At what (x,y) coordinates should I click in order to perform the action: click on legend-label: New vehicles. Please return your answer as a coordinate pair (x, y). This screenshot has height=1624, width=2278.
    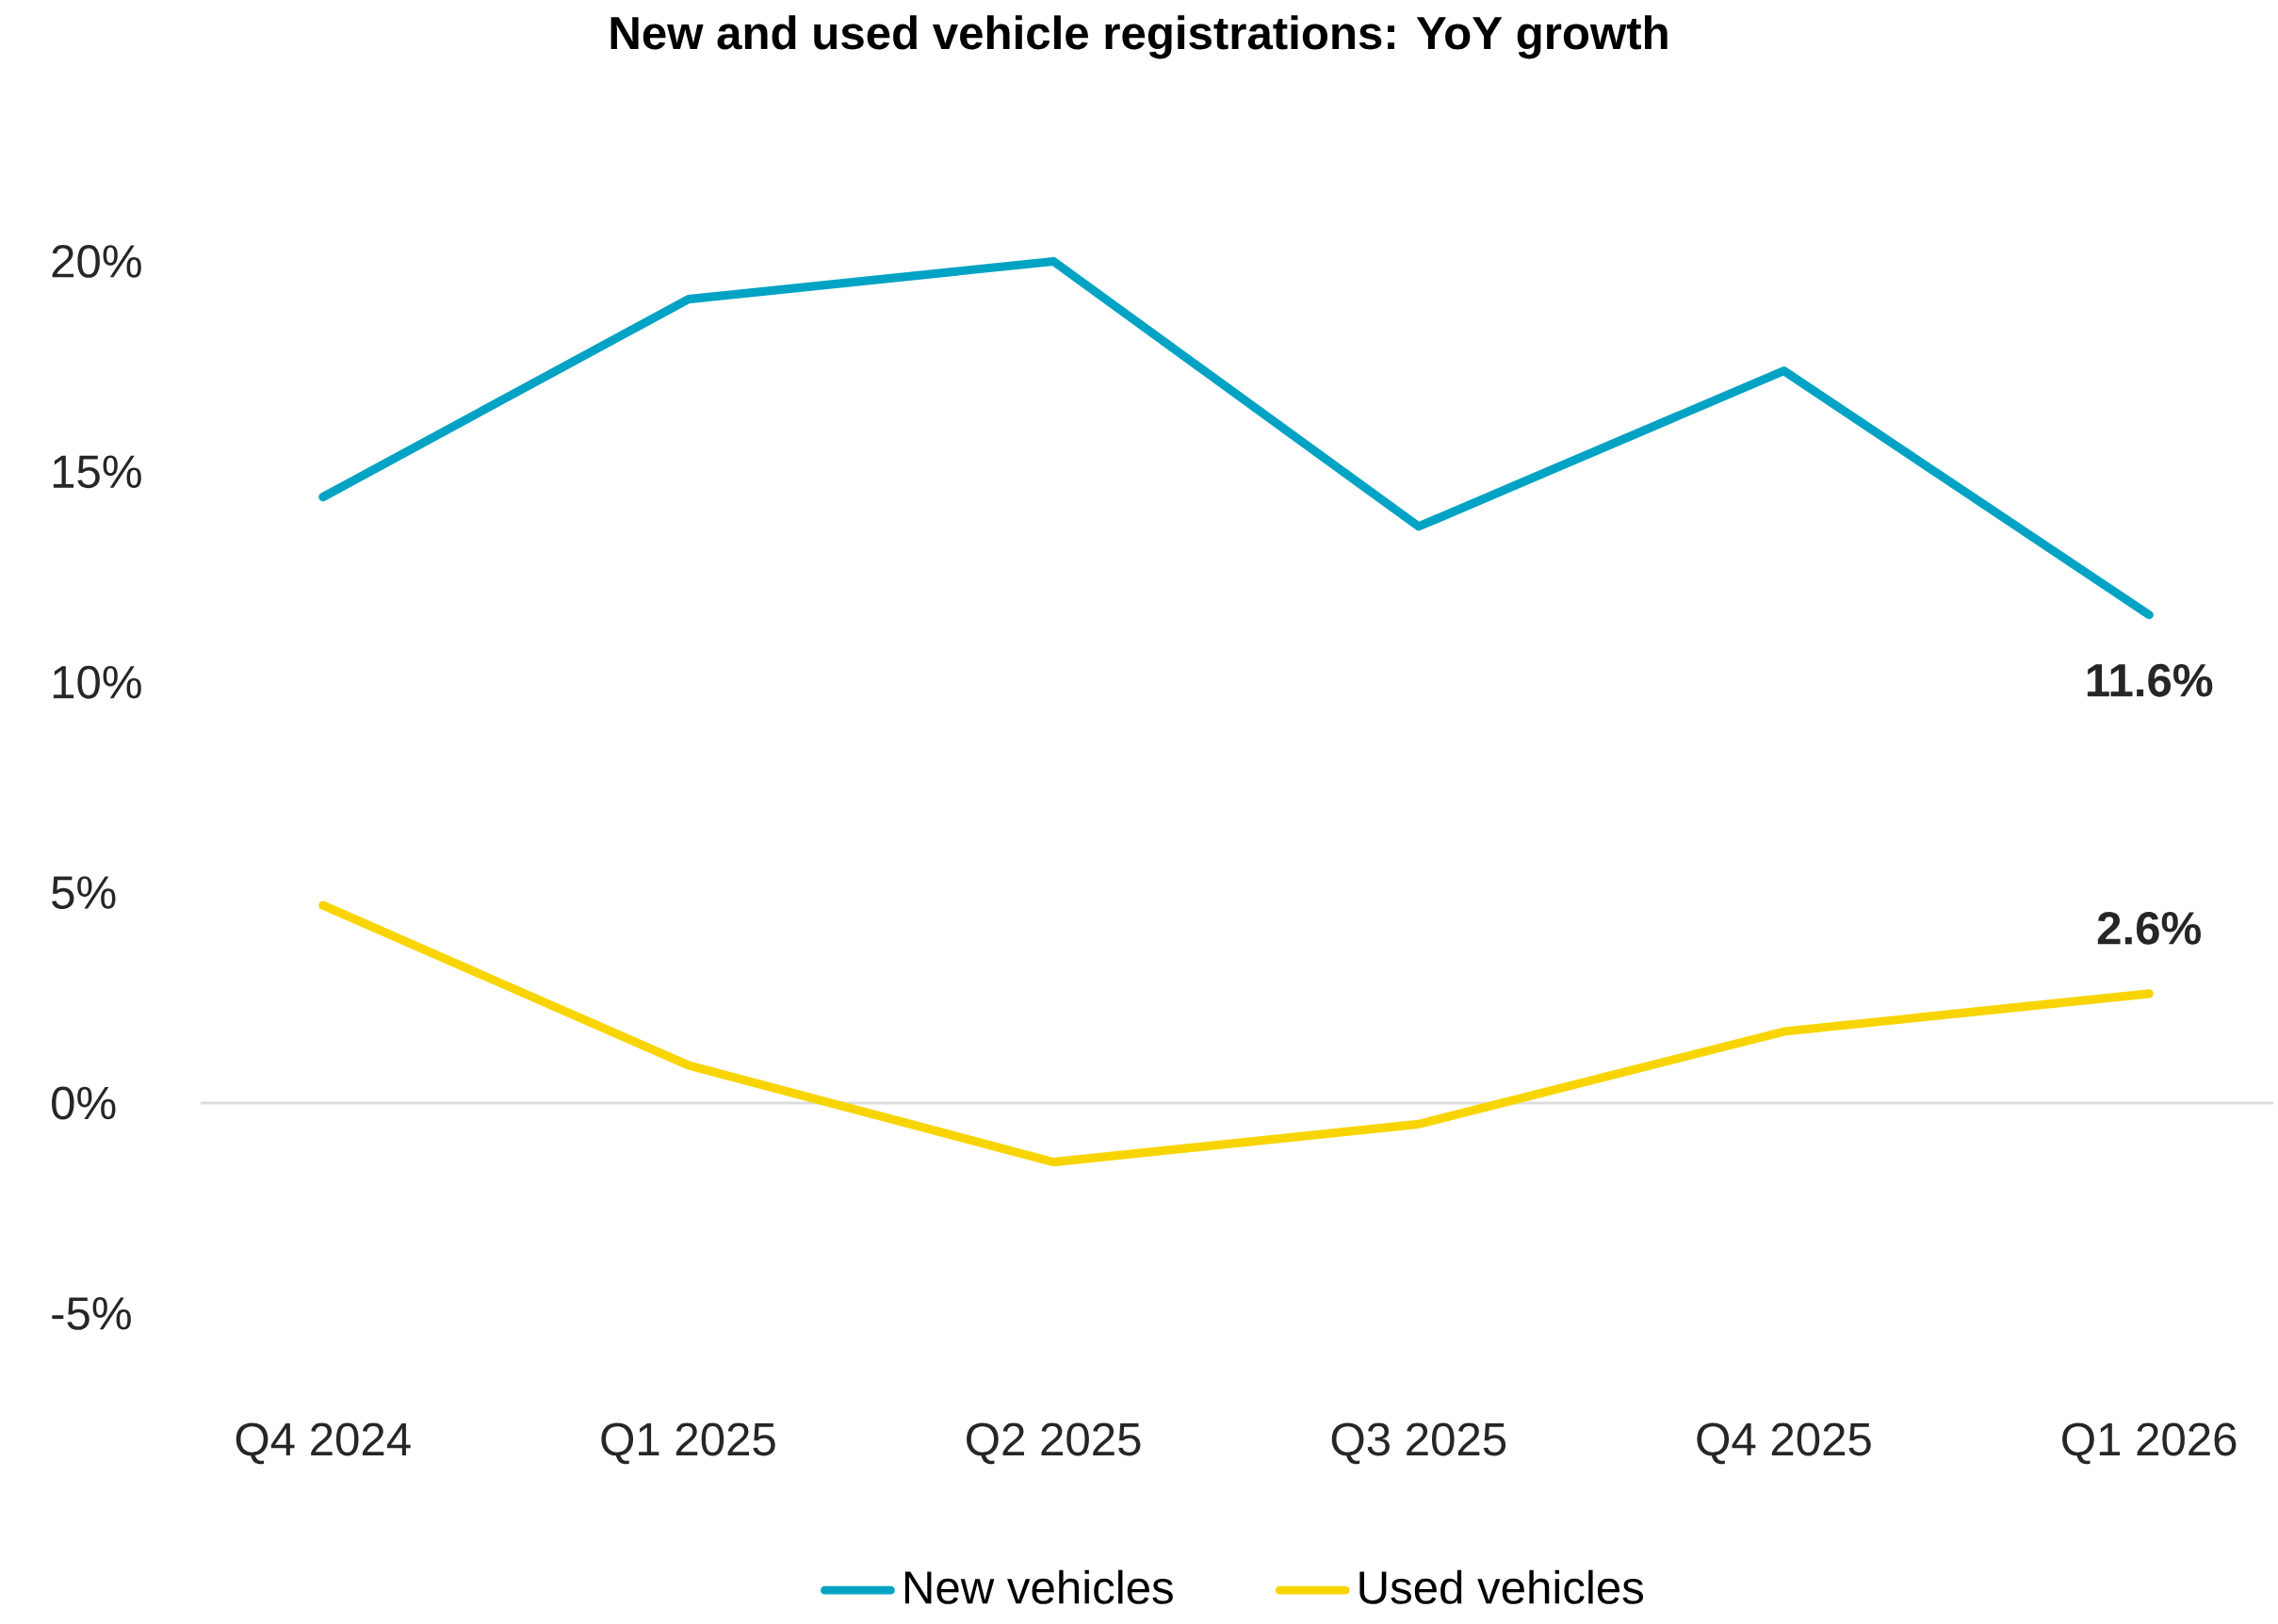
    Looking at the image, I should click on (1039, 1586).